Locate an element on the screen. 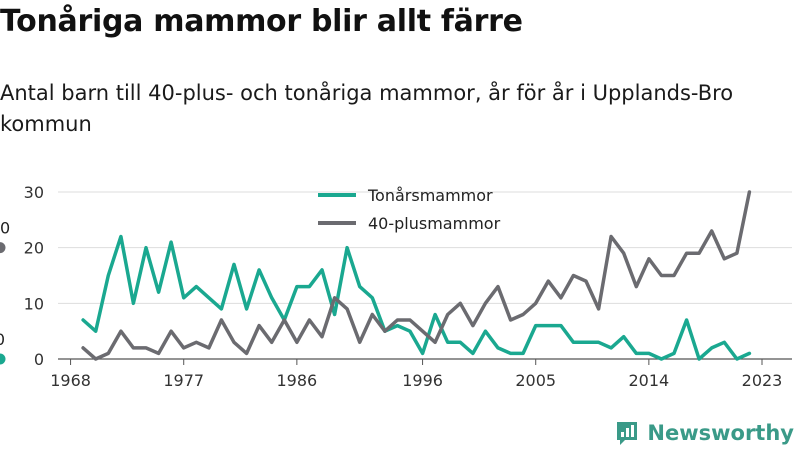  newsworthy-logo-icon is located at coordinates (627, 433).